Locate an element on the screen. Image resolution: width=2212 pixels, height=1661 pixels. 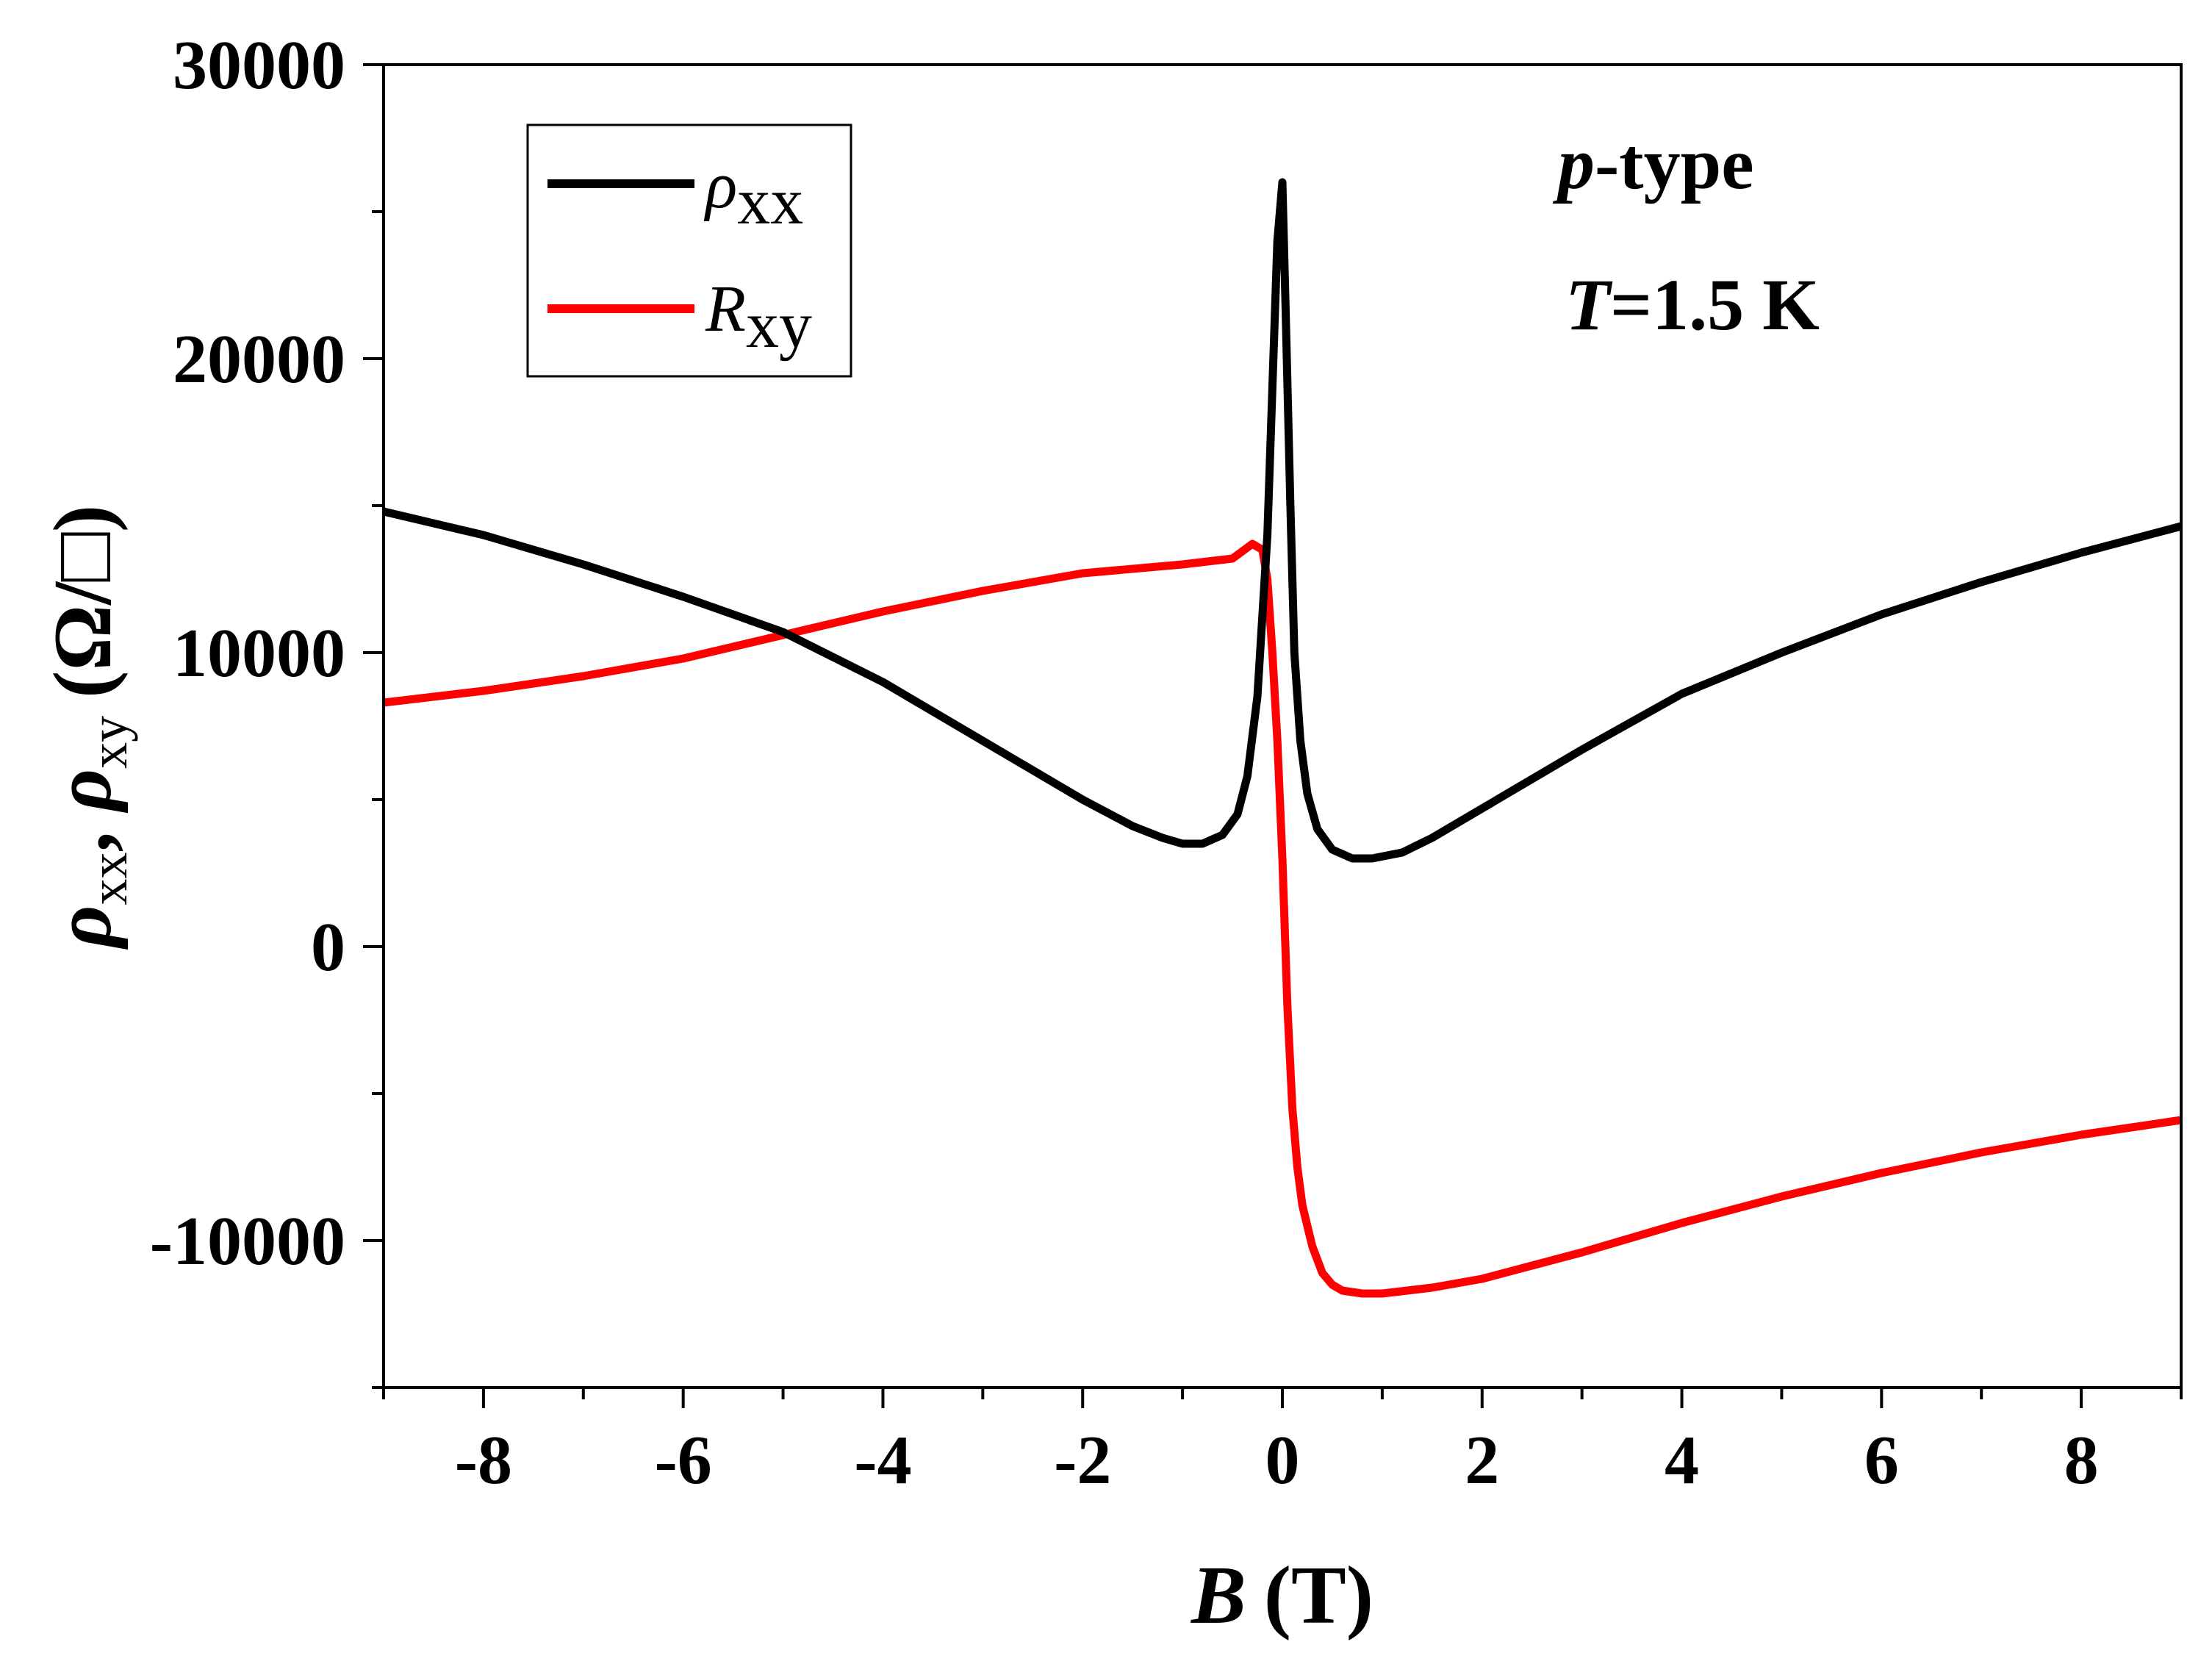
x-tick-label: 4 is located at coordinates (1682, 1461).